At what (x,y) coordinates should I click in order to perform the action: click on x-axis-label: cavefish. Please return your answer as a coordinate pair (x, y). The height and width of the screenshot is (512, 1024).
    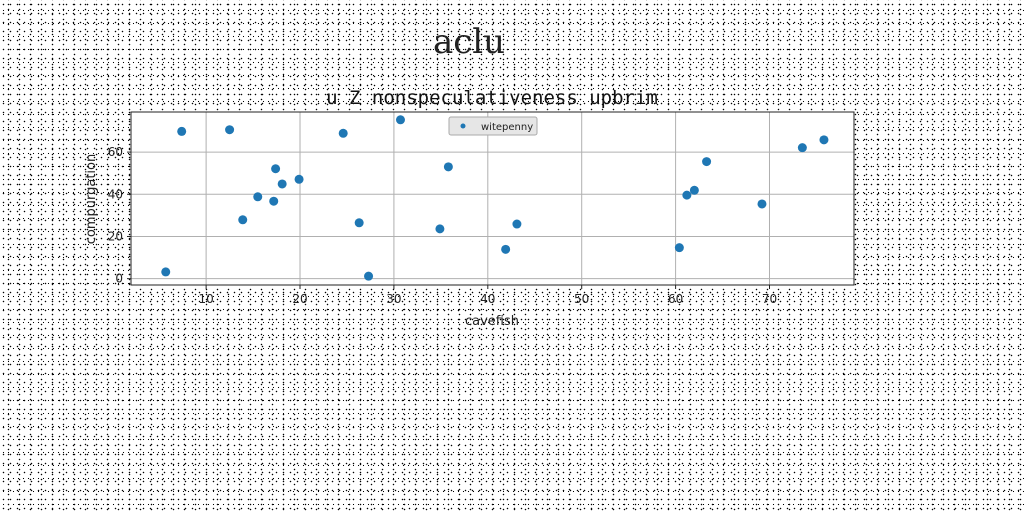
    Looking at the image, I should click on (492, 321).